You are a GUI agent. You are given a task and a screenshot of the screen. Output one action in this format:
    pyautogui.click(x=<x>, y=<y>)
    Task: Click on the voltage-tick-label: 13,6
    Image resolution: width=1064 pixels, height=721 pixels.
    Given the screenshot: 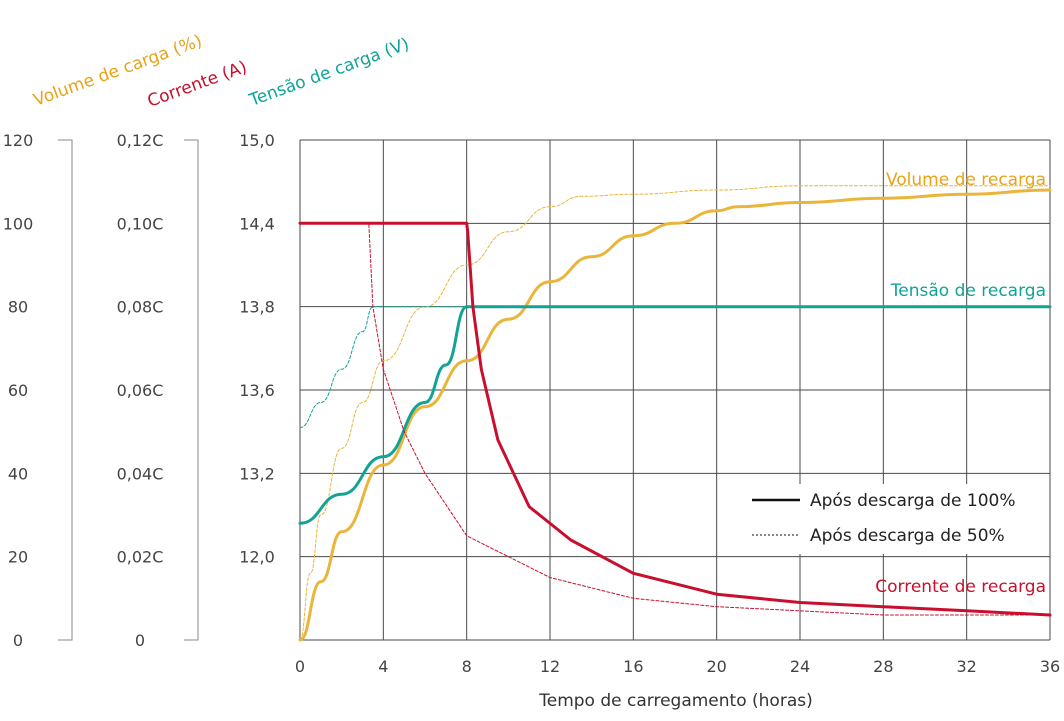 What is the action you would take?
    pyautogui.click(x=257, y=390)
    